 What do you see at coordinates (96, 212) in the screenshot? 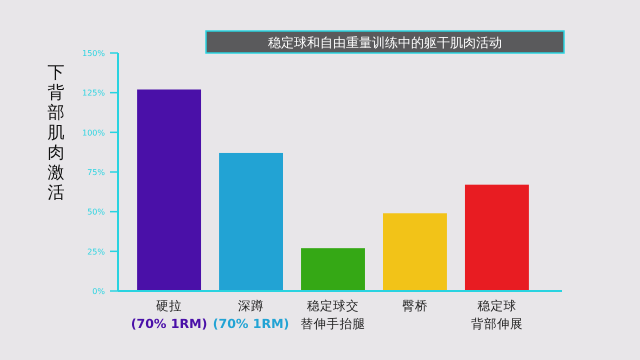
I see `y-tick-label: 50%` at bounding box center [96, 212].